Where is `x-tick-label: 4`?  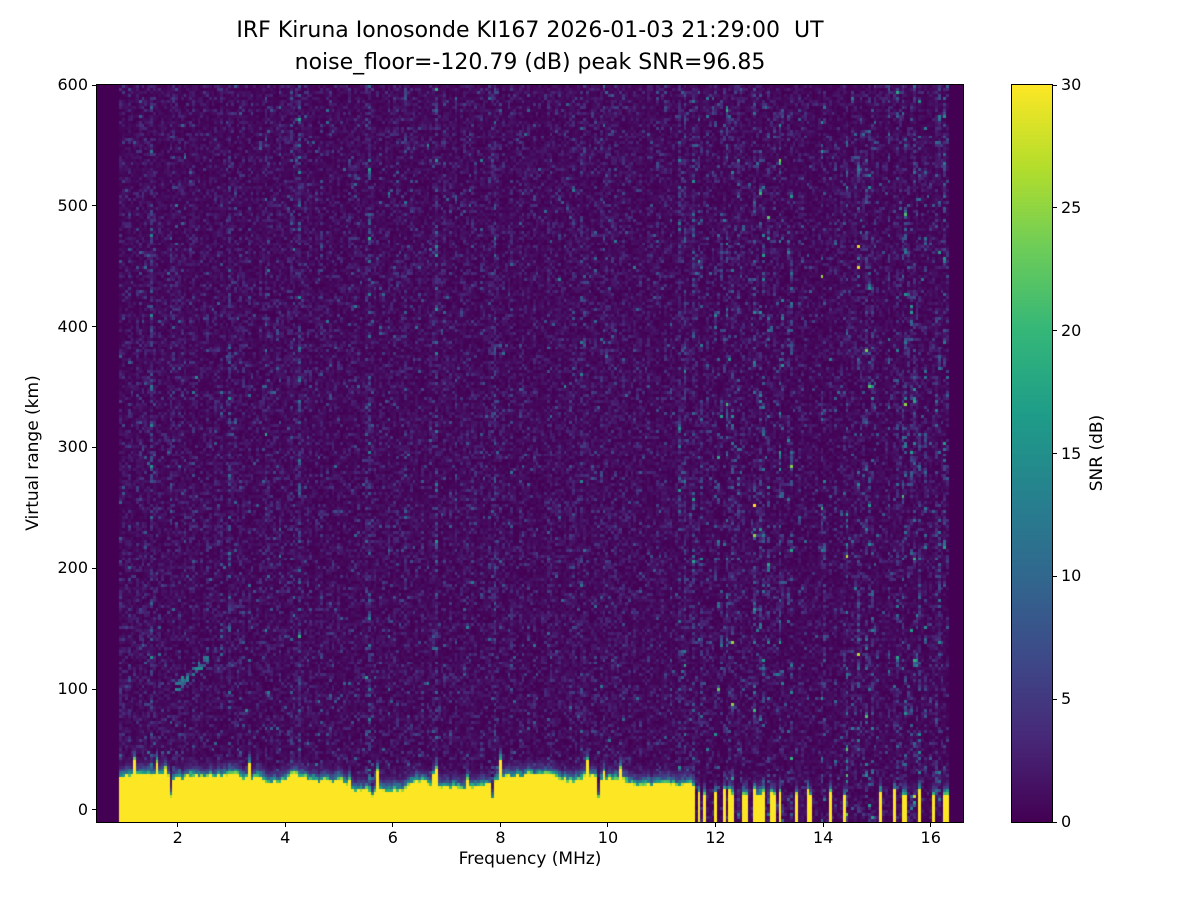 x-tick-label: 4 is located at coordinates (285, 837).